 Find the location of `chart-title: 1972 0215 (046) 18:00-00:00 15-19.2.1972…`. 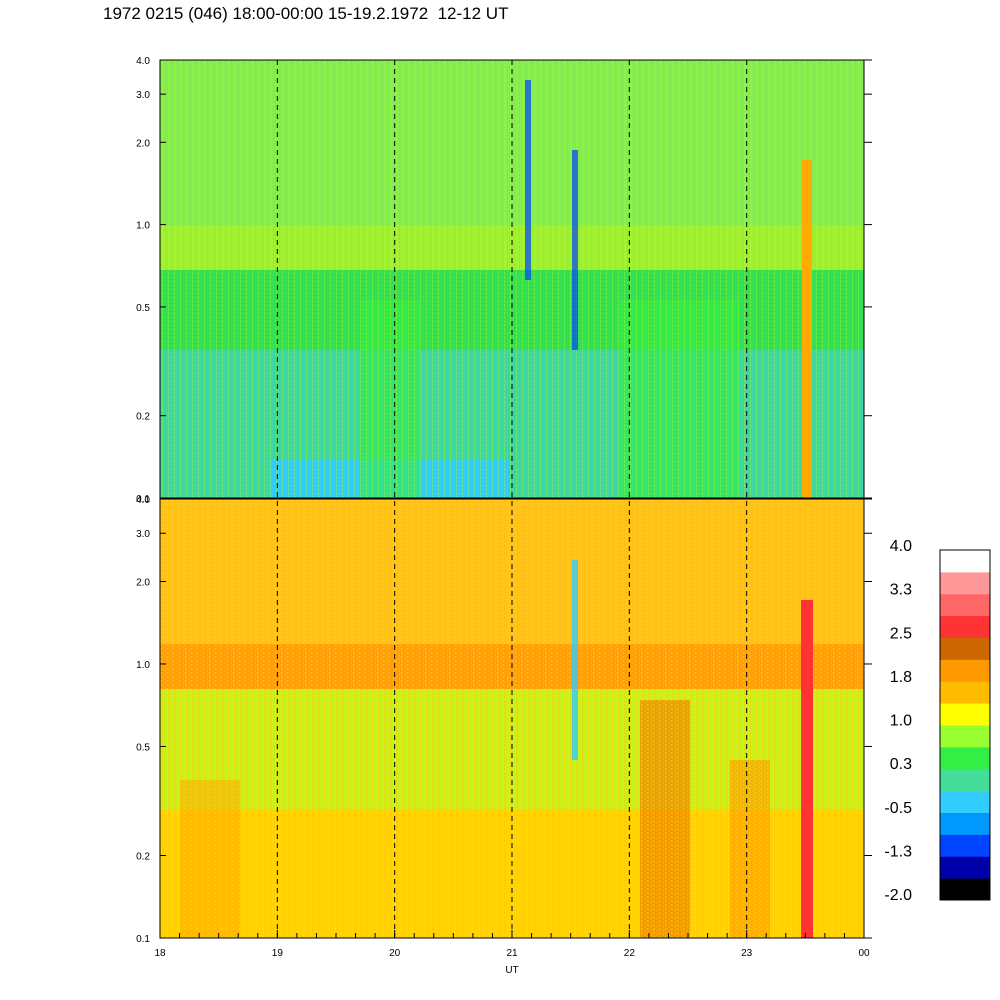

chart-title: 1972 0215 (046) 18:00-00:00 15-19.2.1972… is located at coordinates (306, 13).